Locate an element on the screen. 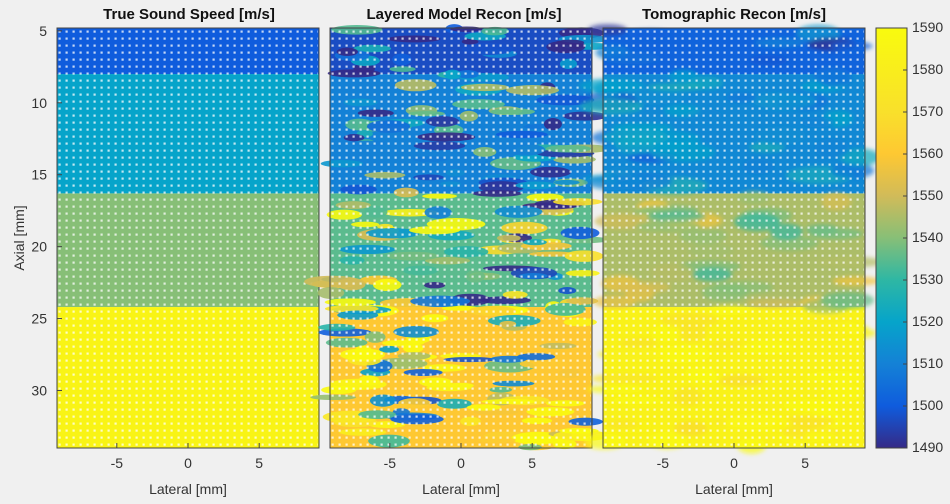 The image size is (950, 504). y-tick-label: 5 is located at coordinates (43, 31).